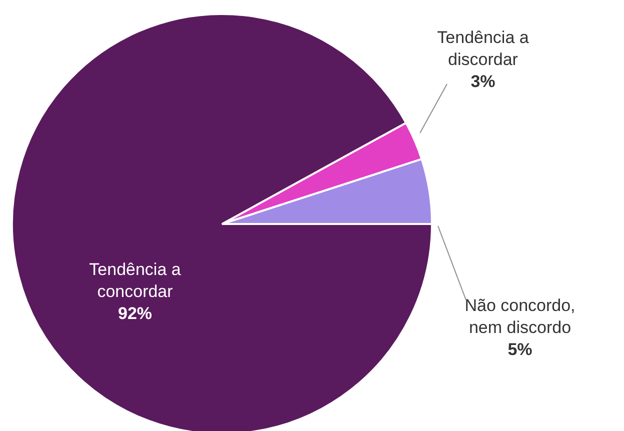 The height and width of the screenshot is (431, 624). What do you see at coordinates (483, 48) in the screenshot?
I see `slice-label: Tendência a discordar` at bounding box center [483, 48].